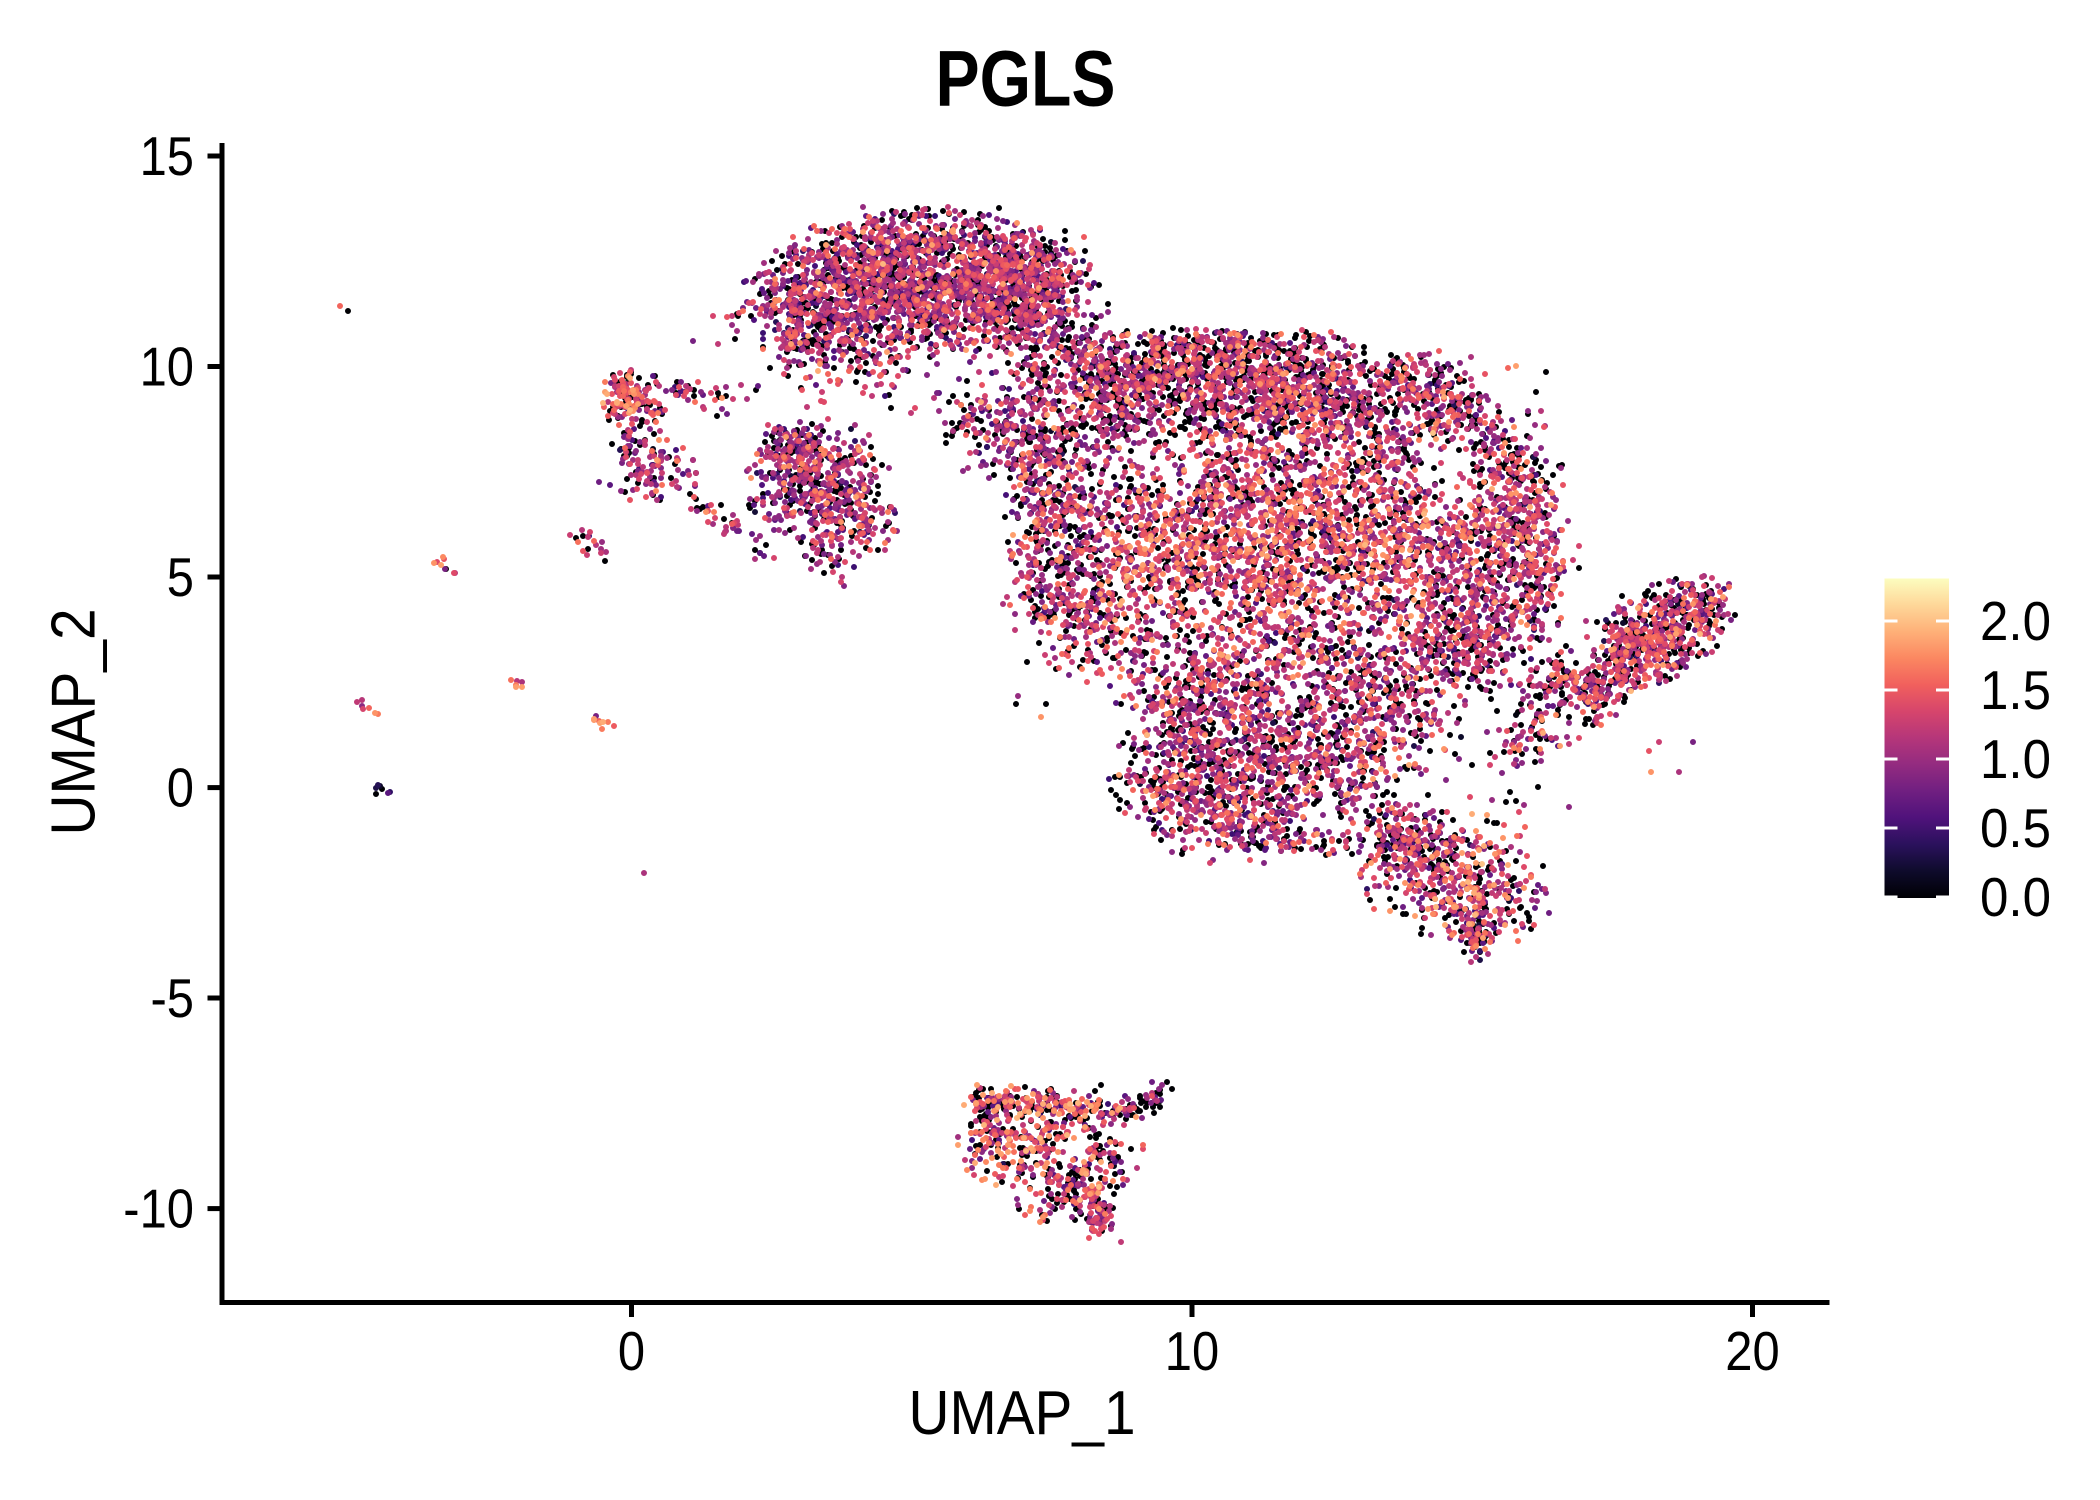 The image size is (2100, 1500). What do you see at coordinates (2015, 759) in the screenshot?
I see `svg-text: 1.0` at bounding box center [2015, 759].